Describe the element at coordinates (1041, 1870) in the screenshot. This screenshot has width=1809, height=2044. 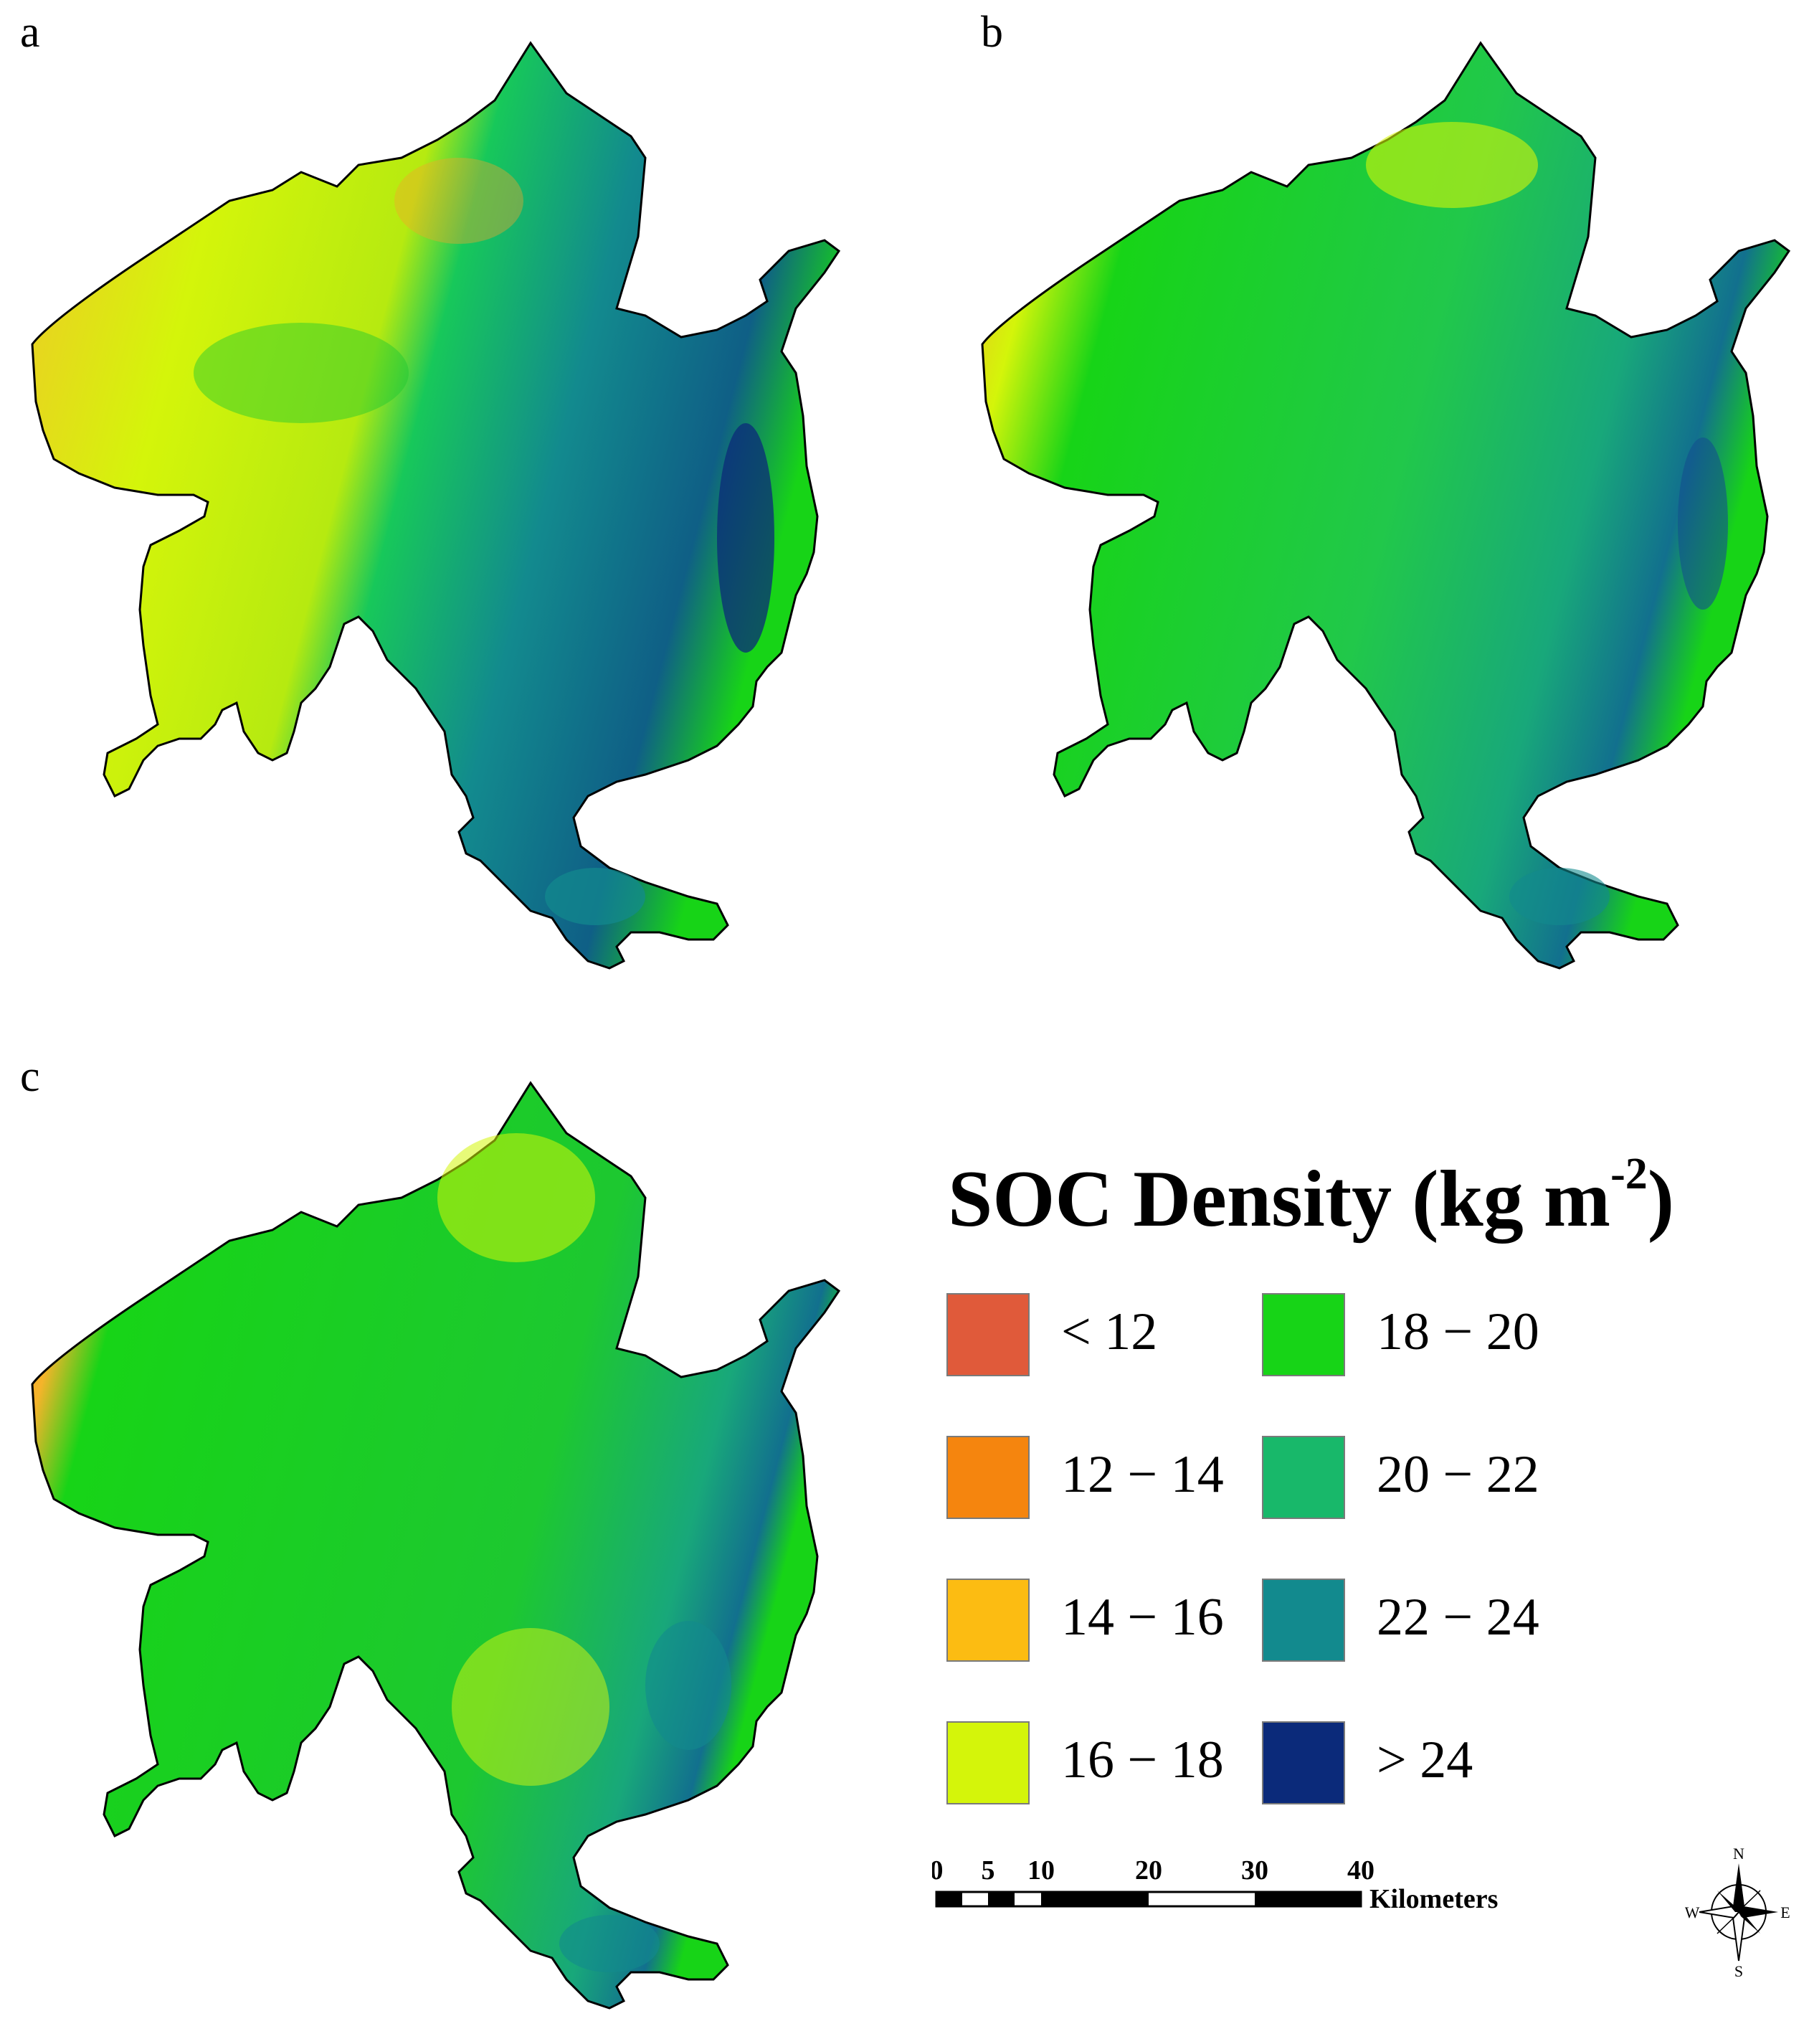
I see `scale-tick-label: 10` at that location.